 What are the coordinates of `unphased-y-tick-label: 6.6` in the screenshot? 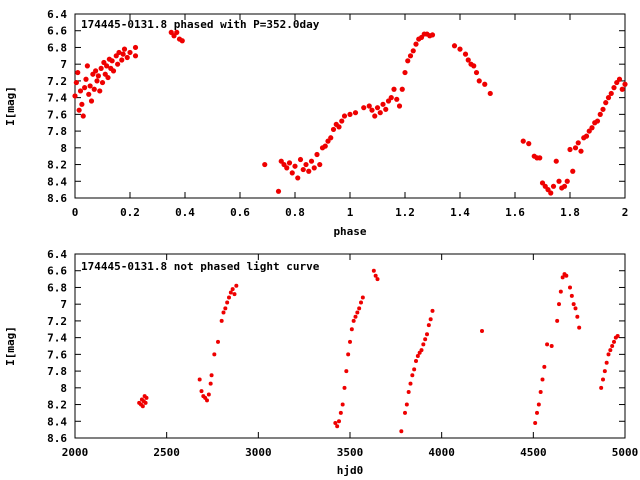 It's located at (57, 271).